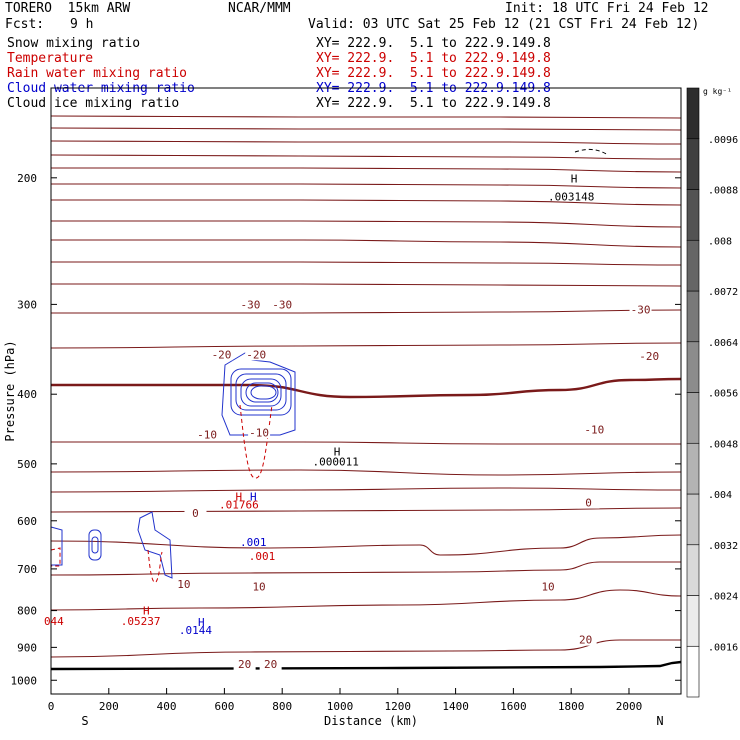  I want to click on x-axis-title: Distance (km), so click(371, 721).